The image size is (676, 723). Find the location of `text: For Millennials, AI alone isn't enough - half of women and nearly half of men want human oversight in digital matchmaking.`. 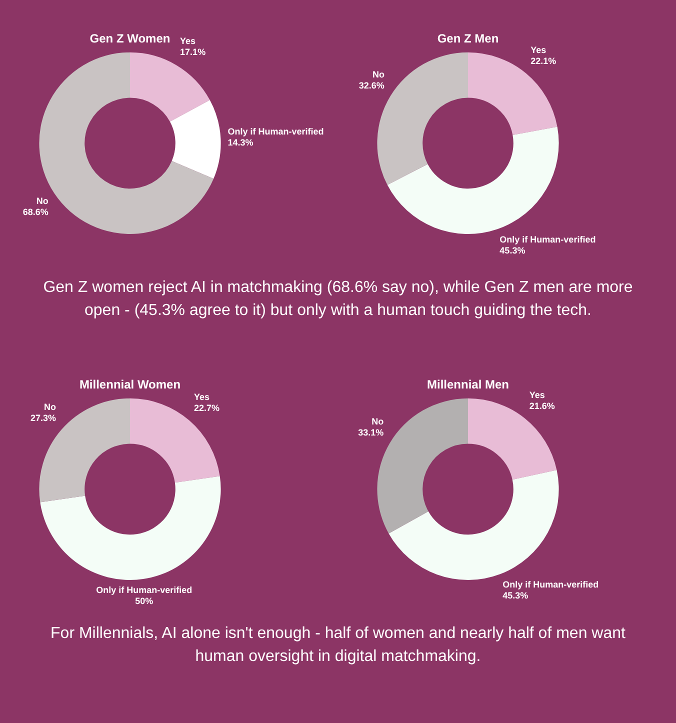

text: For Millennials, AI alone isn't enough - half of women and nearly half of men want human oversight in digital matchmaking. is located at coordinates (338, 645).